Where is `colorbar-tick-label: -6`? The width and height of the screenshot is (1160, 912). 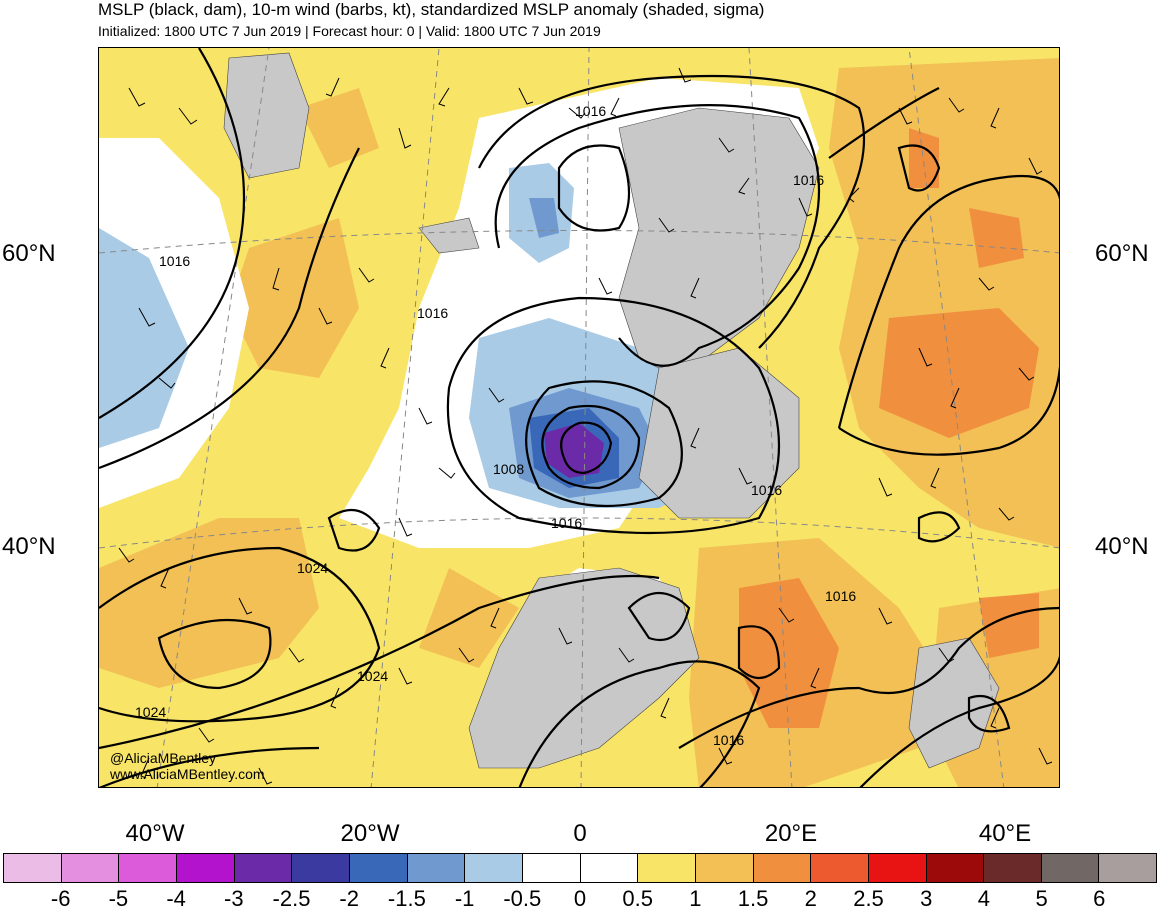 colorbar-tick-label: -6 is located at coordinates (60, 898).